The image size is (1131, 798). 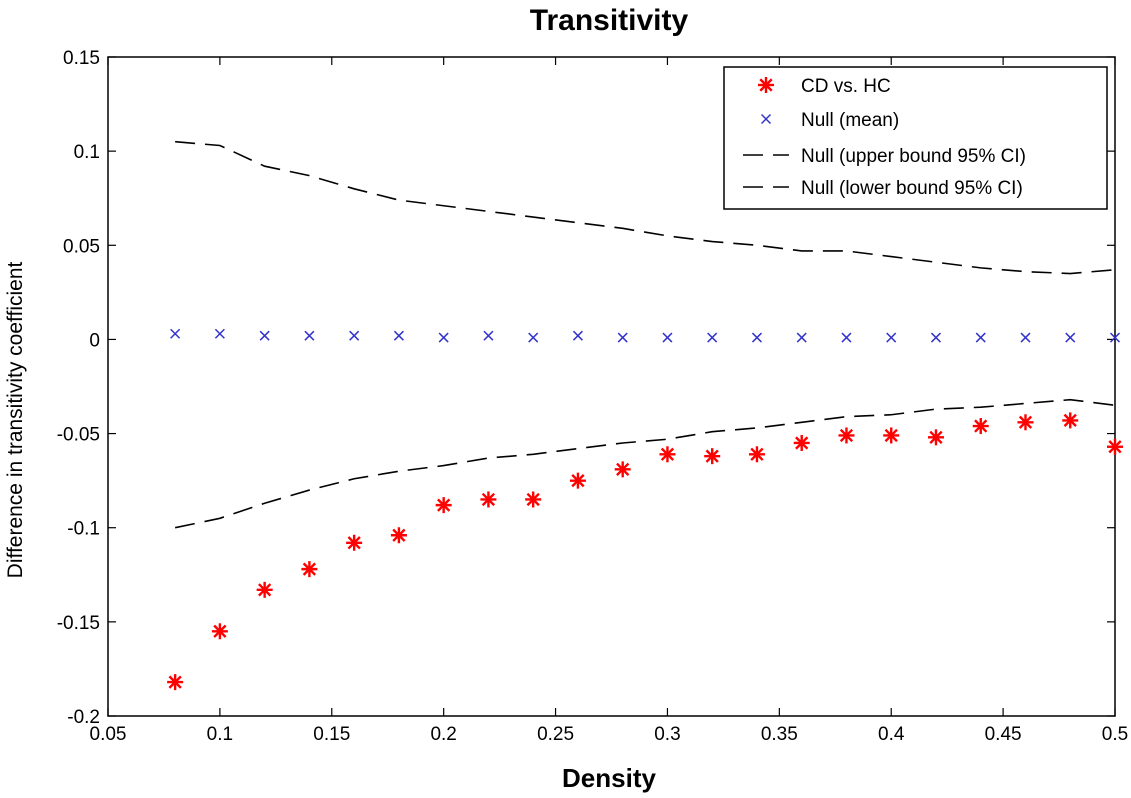 I want to click on legend-label: Null (upper bound 95% CI), so click(x=913, y=156).